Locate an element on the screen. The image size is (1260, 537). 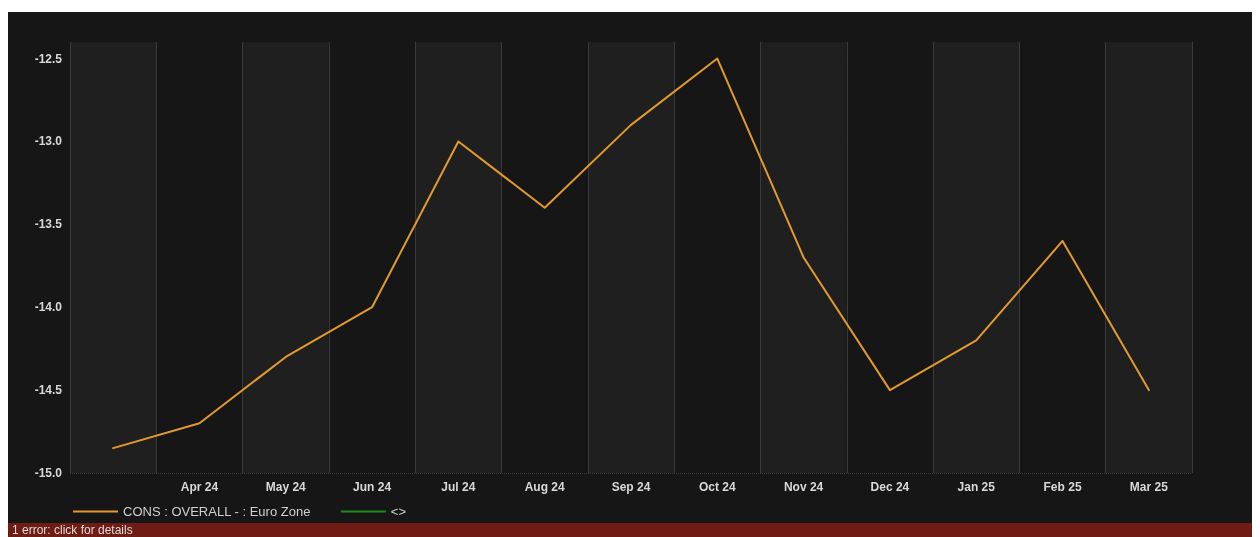
x-tick-label: Dec 24 is located at coordinates (890, 487).